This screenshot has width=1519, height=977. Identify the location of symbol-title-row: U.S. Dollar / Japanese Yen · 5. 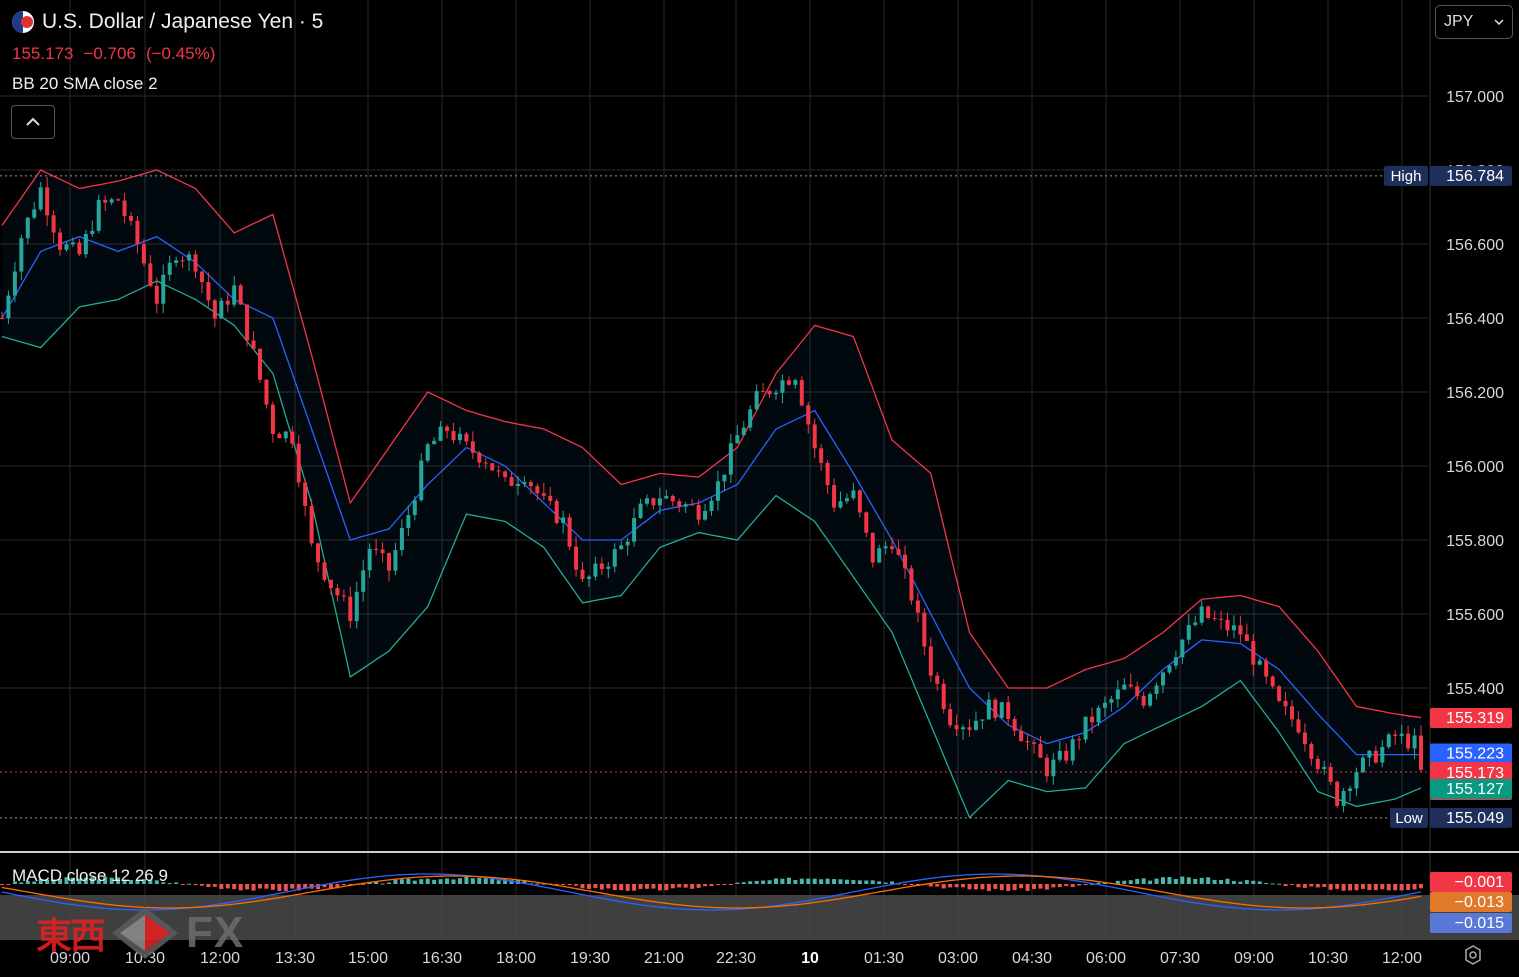
(167, 22).